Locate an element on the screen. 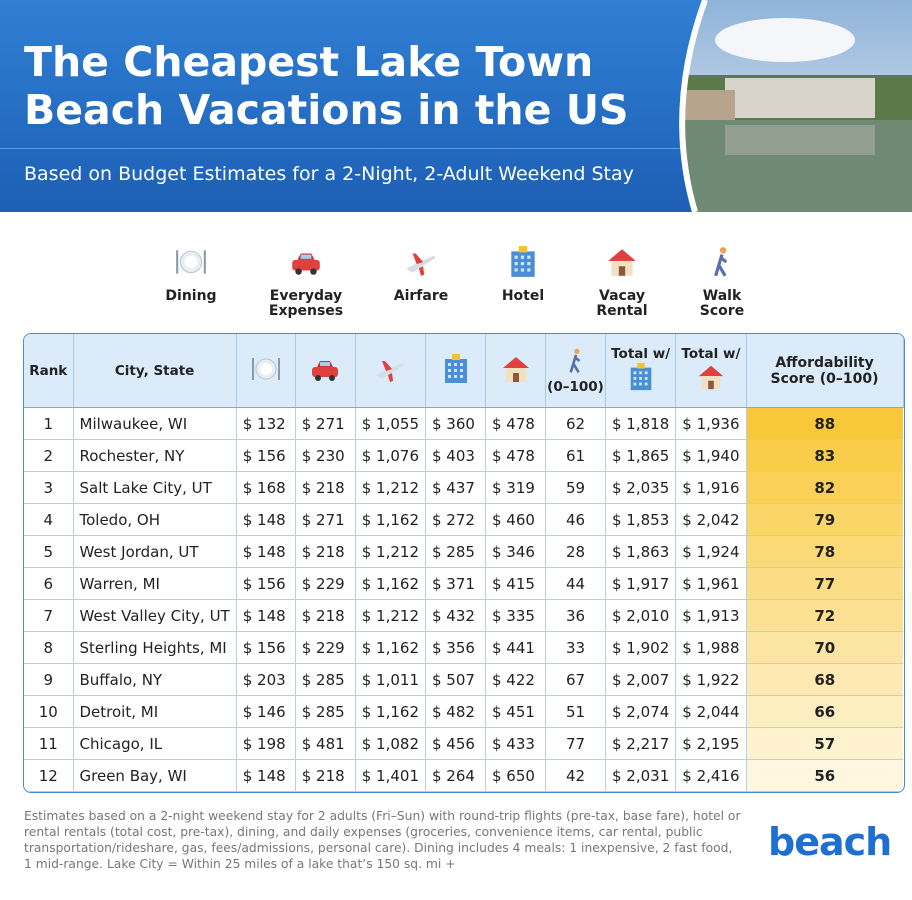  table-cell: $ 1,922 is located at coordinates (711, 679).